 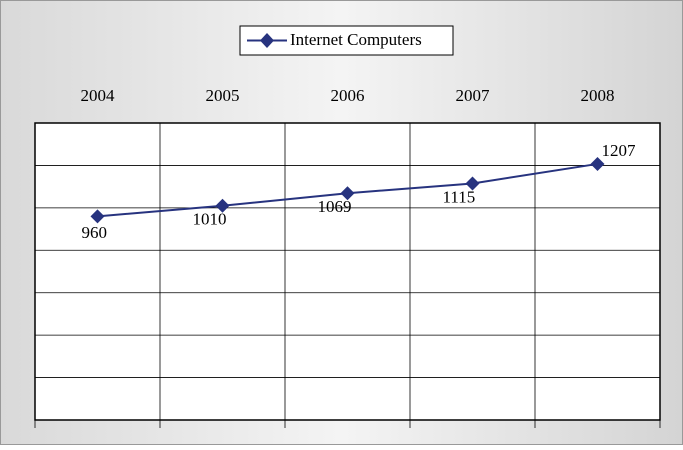 What do you see at coordinates (335, 206) in the screenshot?
I see `data-label: 1069` at bounding box center [335, 206].